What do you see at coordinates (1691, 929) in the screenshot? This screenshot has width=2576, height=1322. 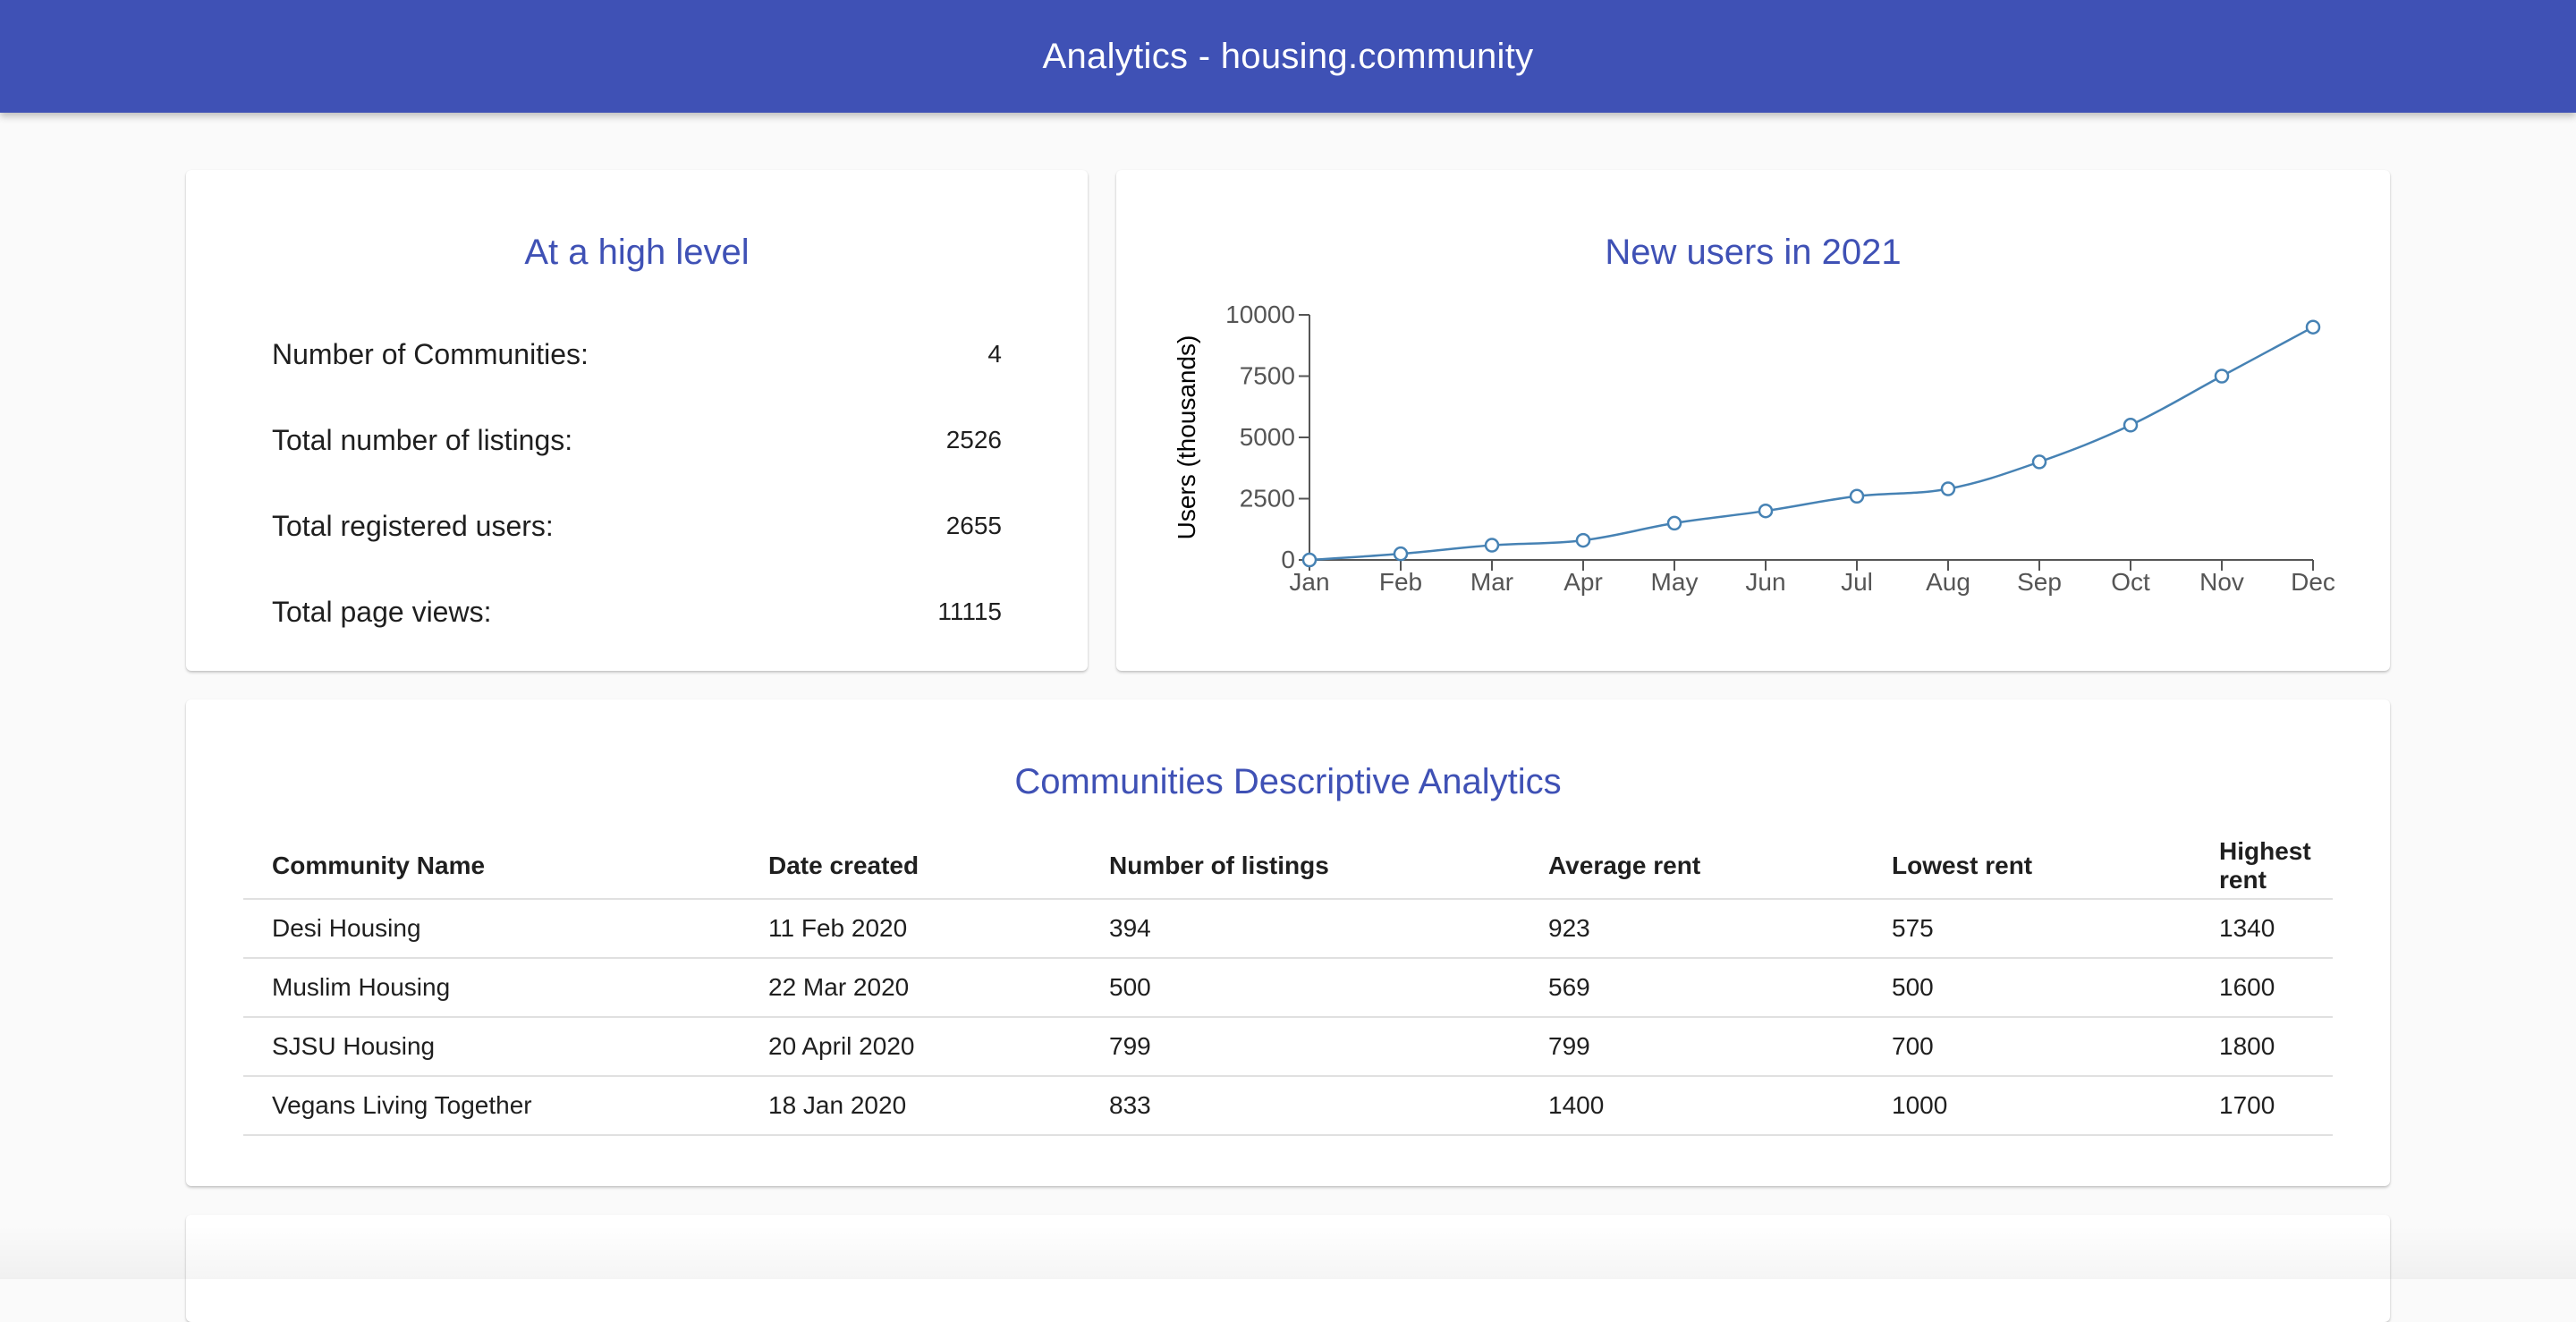 I see `cell-average-rent: 923` at bounding box center [1691, 929].